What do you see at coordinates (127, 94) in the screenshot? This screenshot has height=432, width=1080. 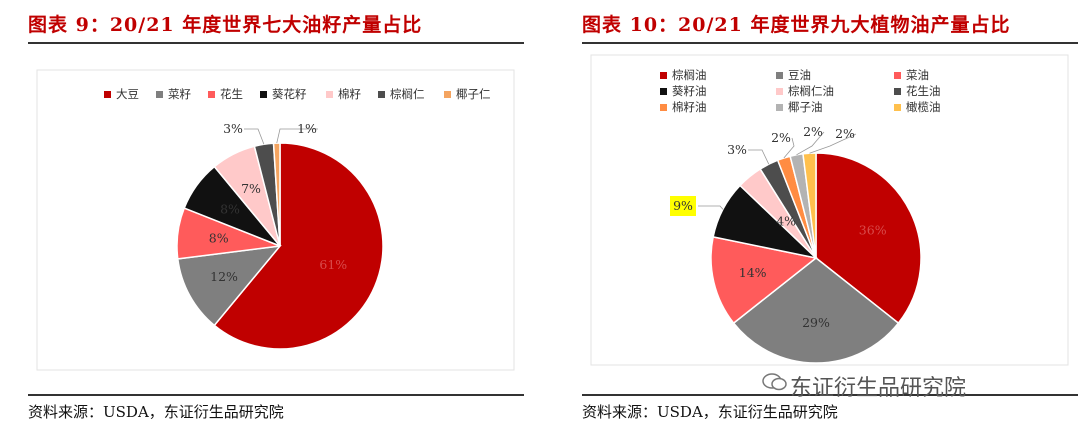 I see `legend-label: 大豆` at bounding box center [127, 94].